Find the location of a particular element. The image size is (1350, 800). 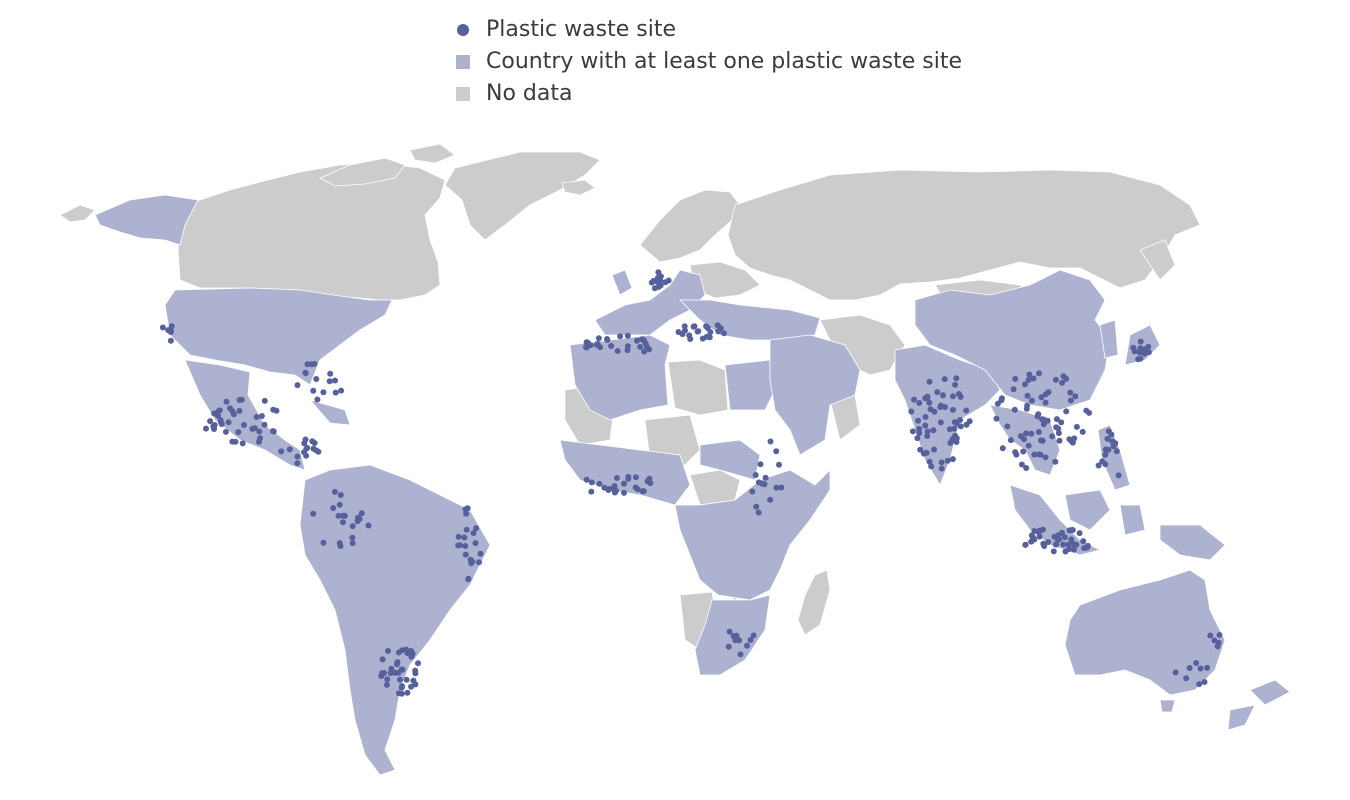

no-data-swatch is located at coordinates (463, 94).